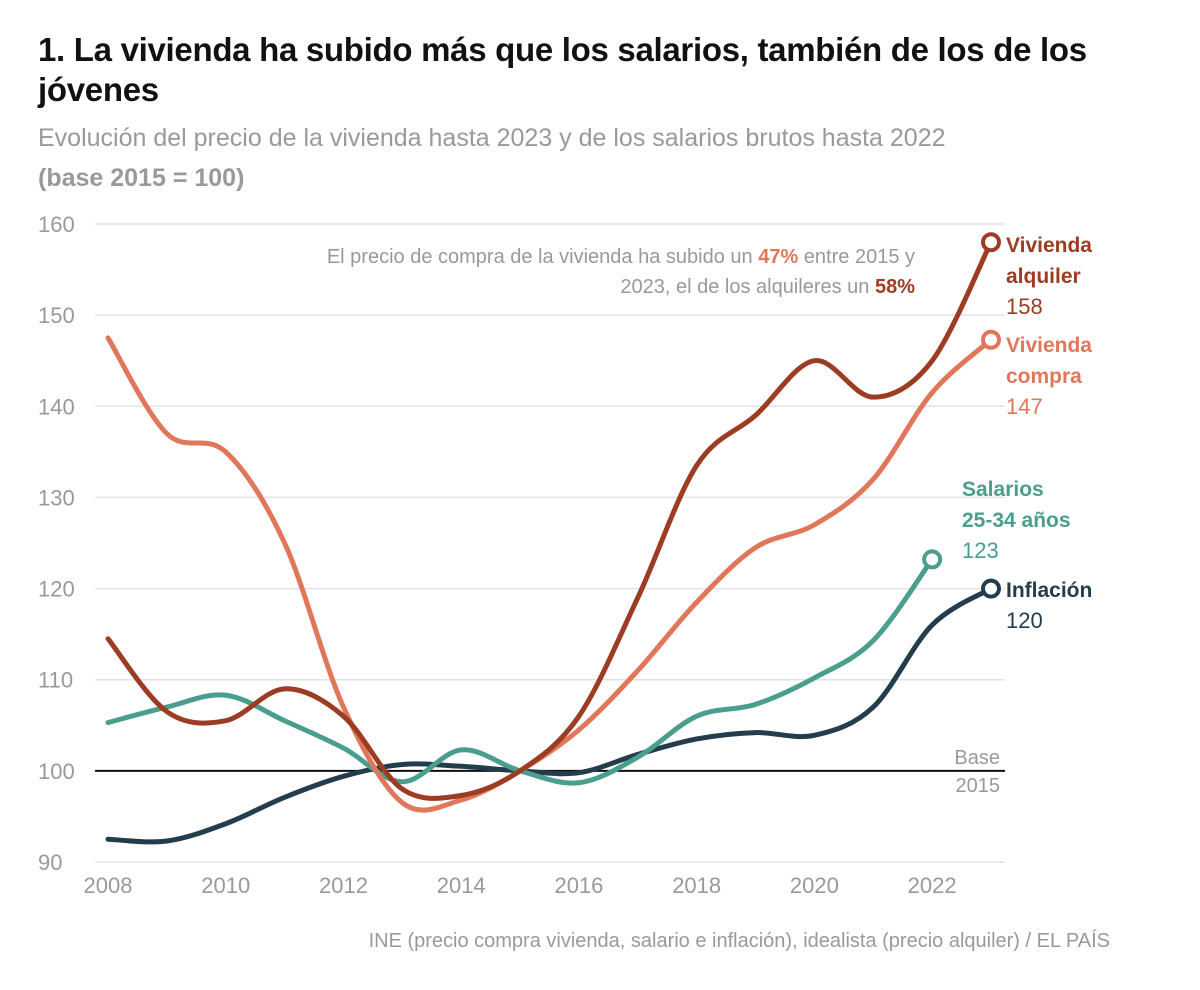 The height and width of the screenshot is (990, 1200). I want to click on baseline-label: Base, so click(977, 758).